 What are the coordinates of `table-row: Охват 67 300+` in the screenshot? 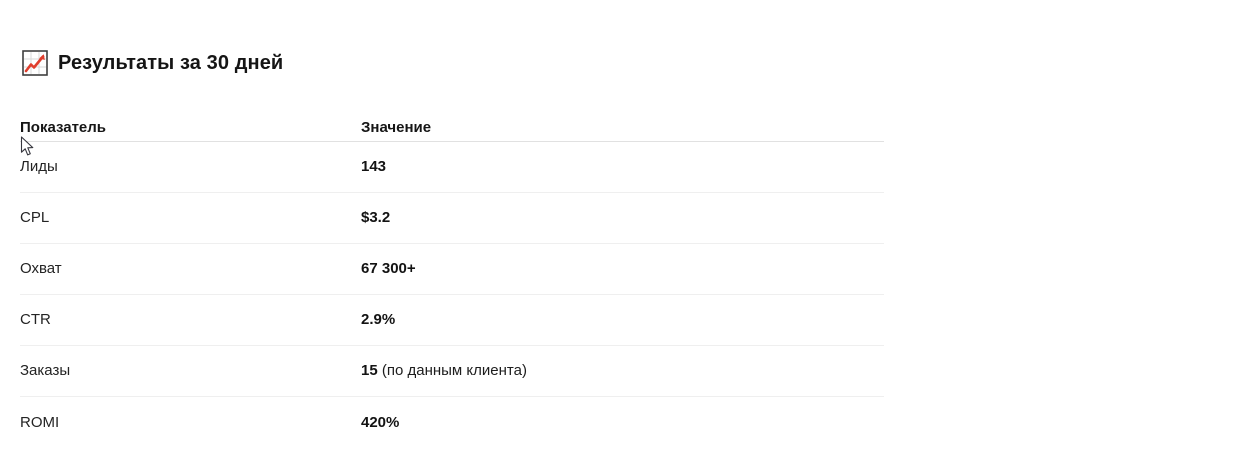 It's located at (452, 269).